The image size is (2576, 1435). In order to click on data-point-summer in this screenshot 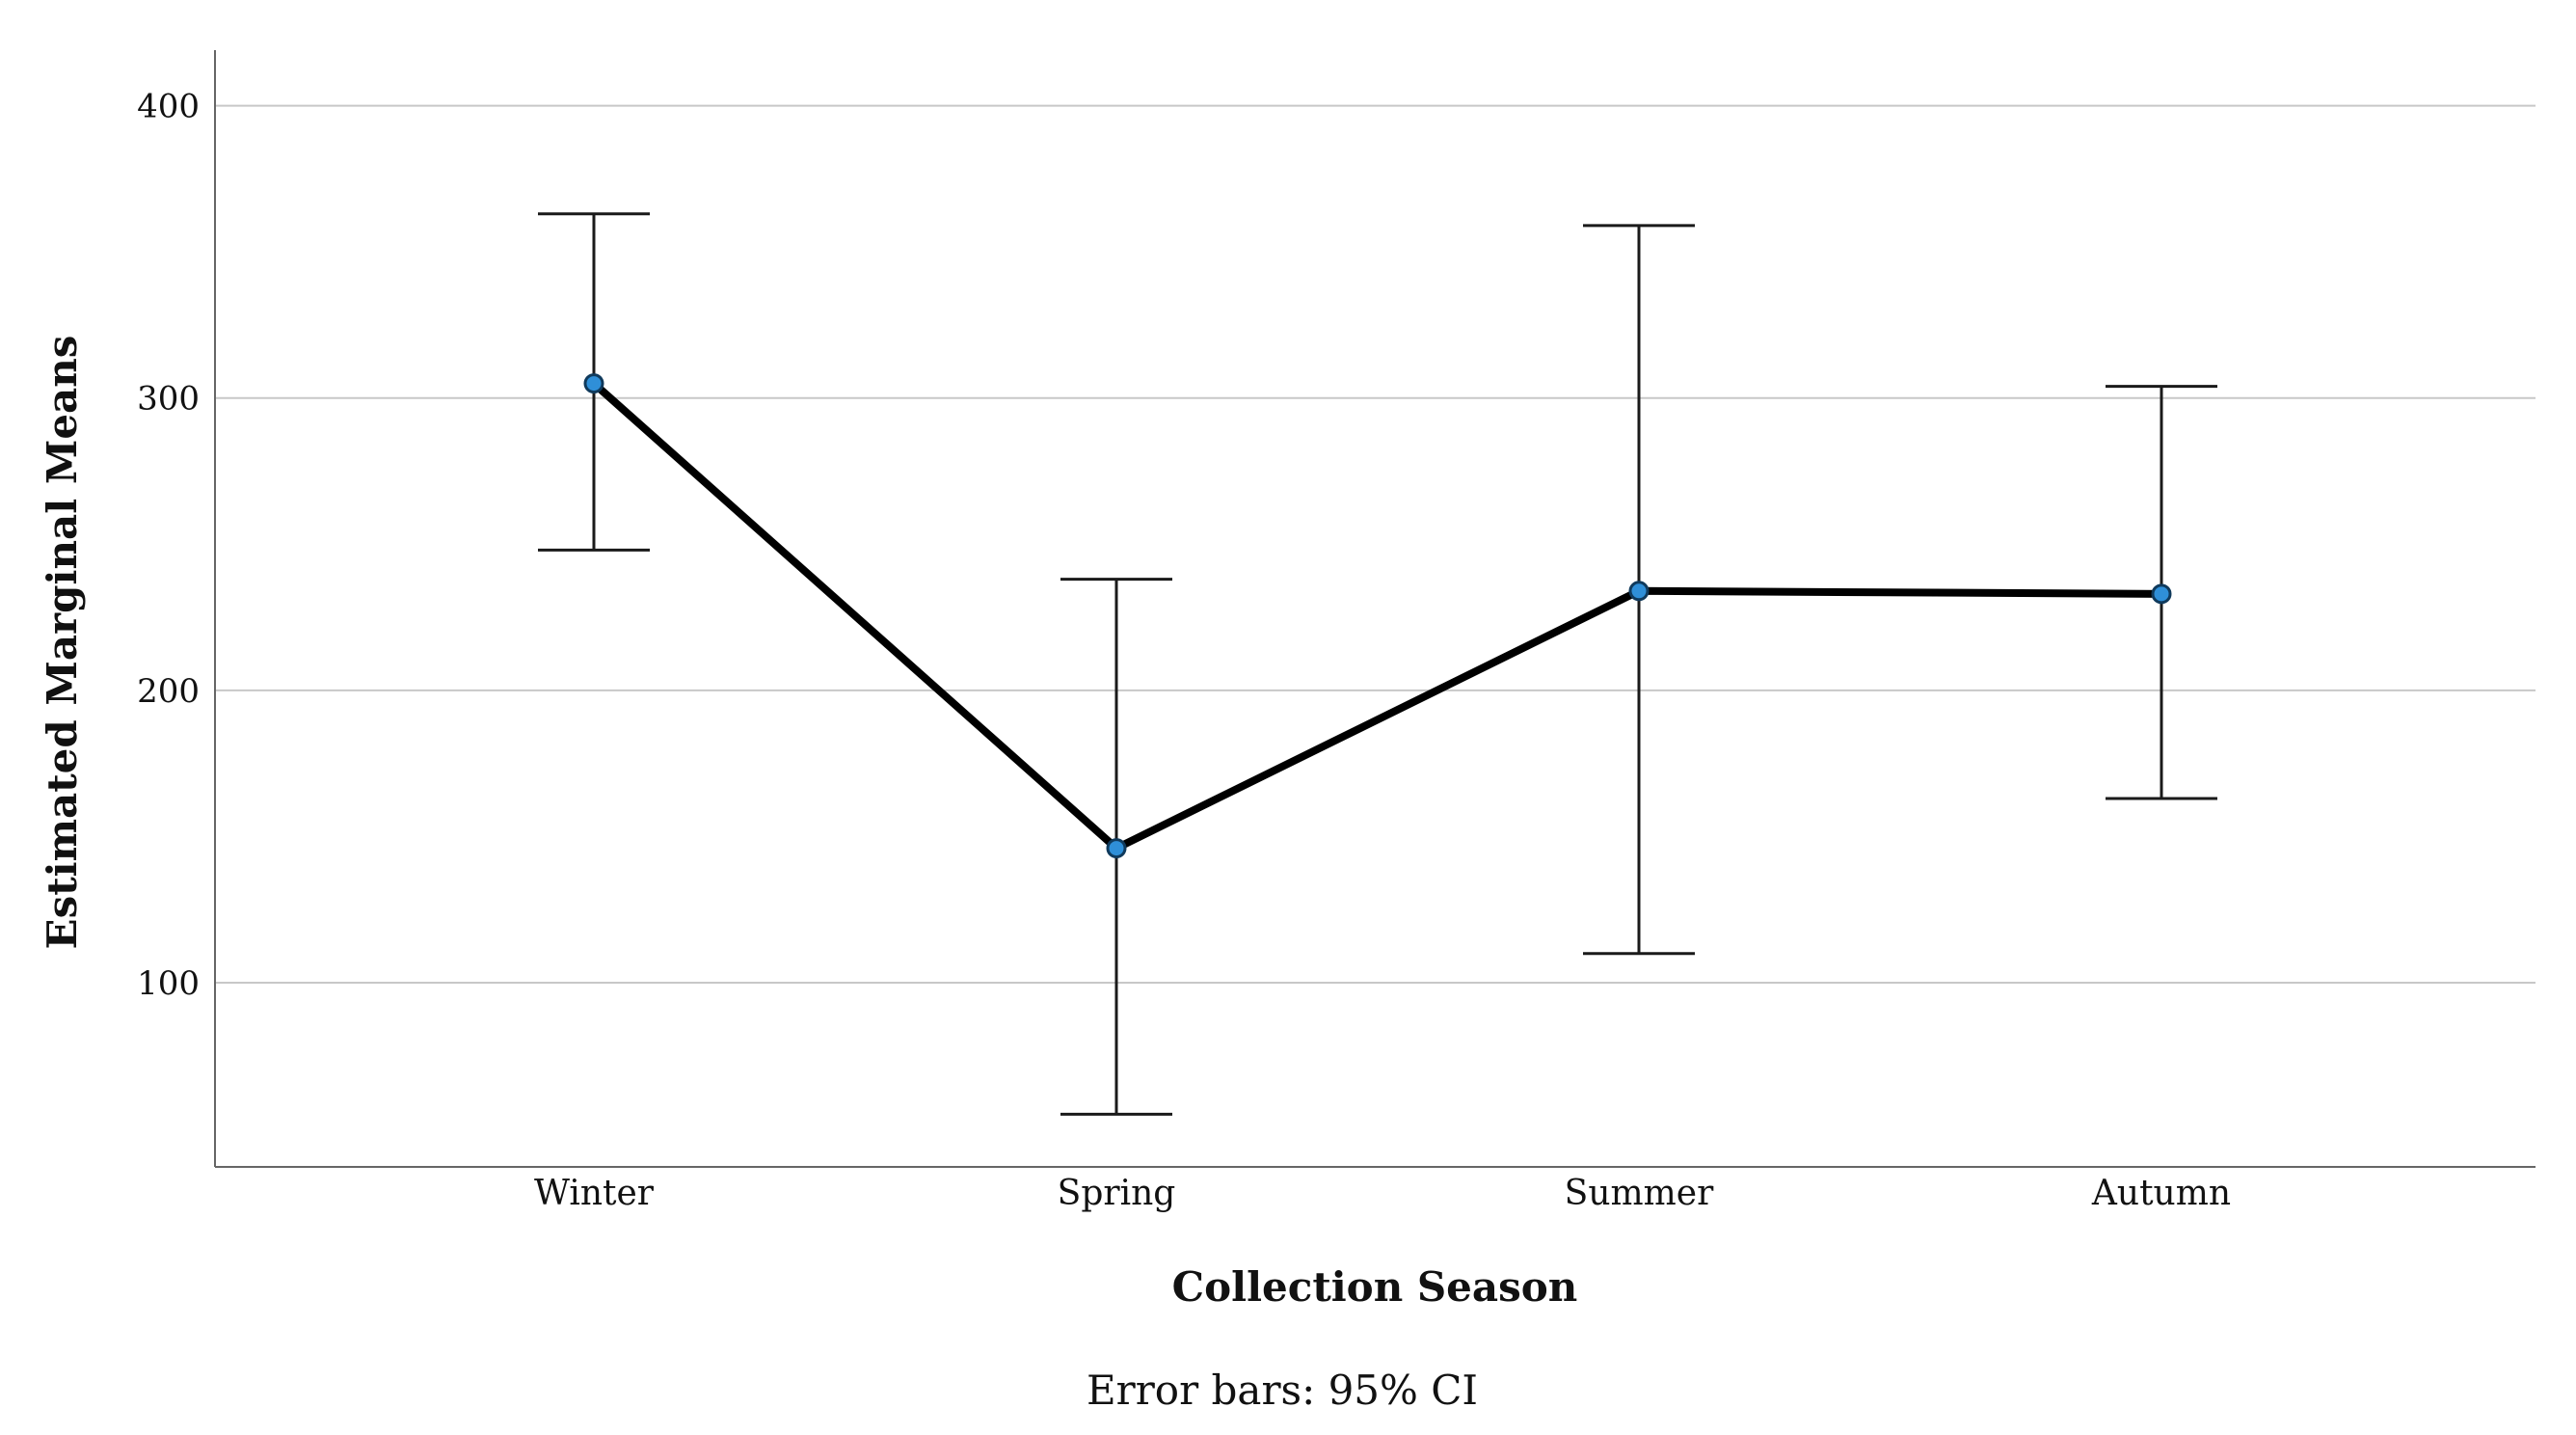, I will do `click(1639, 591)`.